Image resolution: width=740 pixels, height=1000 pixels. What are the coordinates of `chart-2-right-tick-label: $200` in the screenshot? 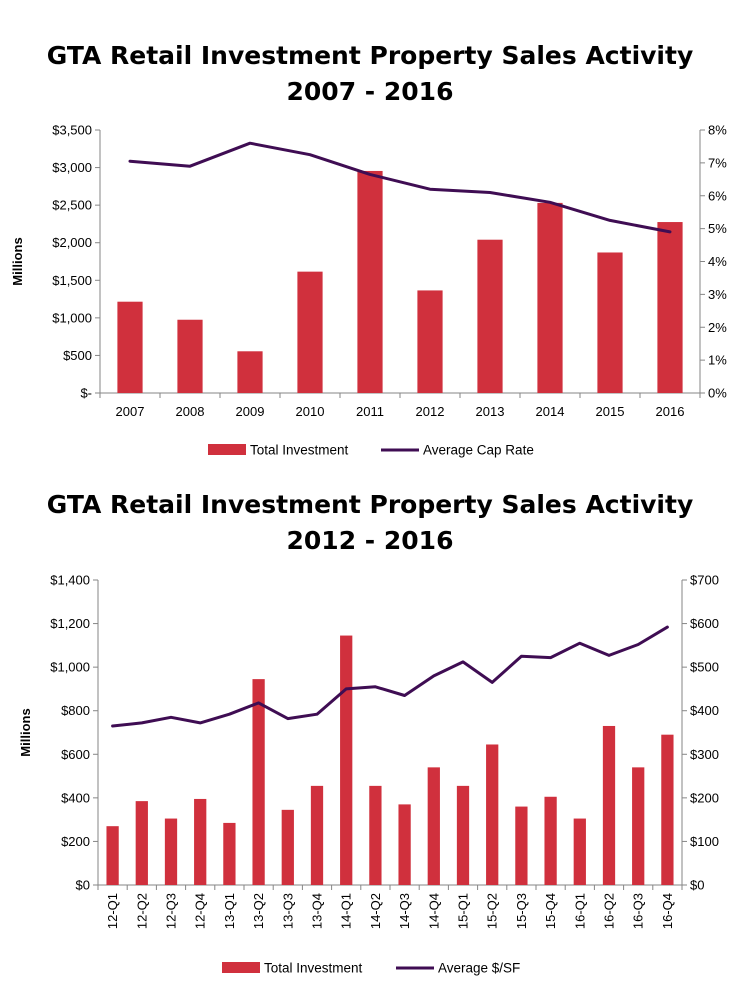 It's located at (704, 797).